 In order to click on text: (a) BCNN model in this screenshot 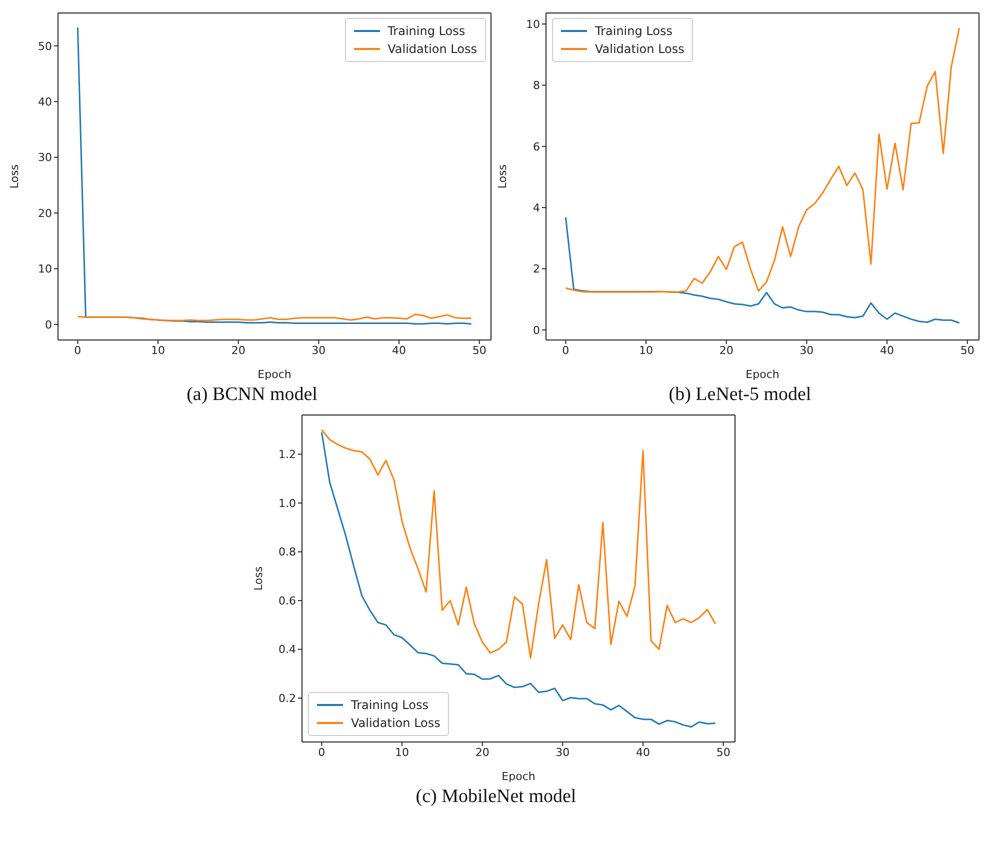, I will do `click(252, 395)`.